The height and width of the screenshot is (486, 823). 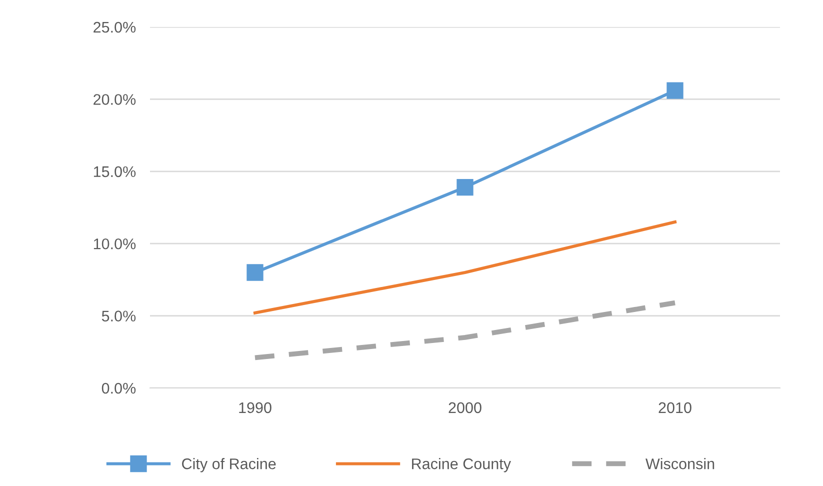 What do you see at coordinates (255, 408) in the screenshot?
I see `x-tick-label: 1990` at bounding box center [255, 408].